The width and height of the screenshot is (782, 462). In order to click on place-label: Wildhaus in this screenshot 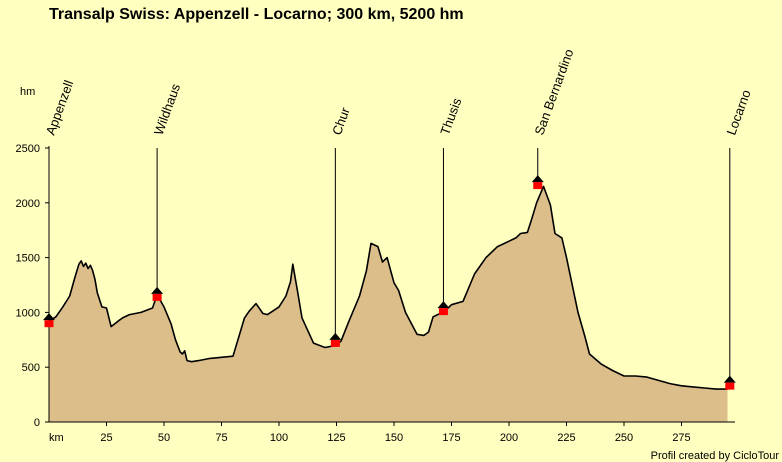, I will do `click(167, 109)`.